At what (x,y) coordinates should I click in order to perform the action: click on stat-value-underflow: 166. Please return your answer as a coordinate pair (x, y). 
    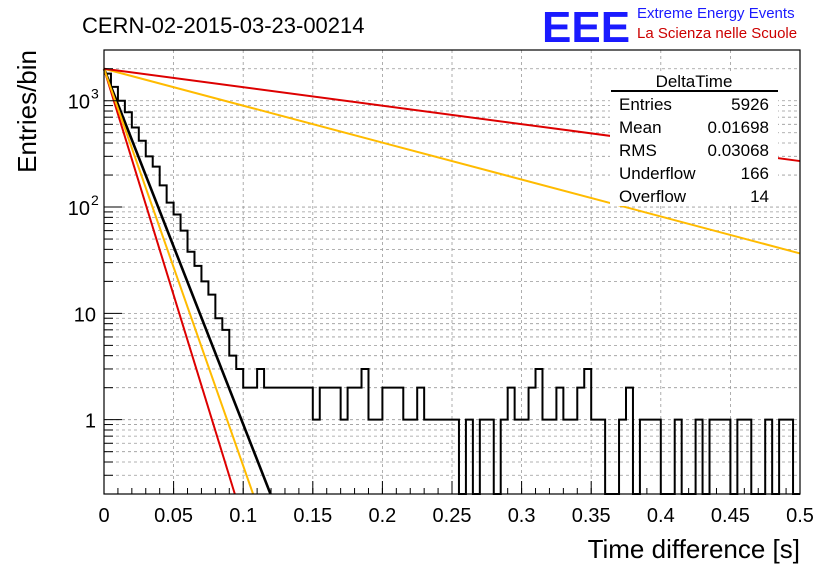
    Looking at the image, I should click on (755, 173).